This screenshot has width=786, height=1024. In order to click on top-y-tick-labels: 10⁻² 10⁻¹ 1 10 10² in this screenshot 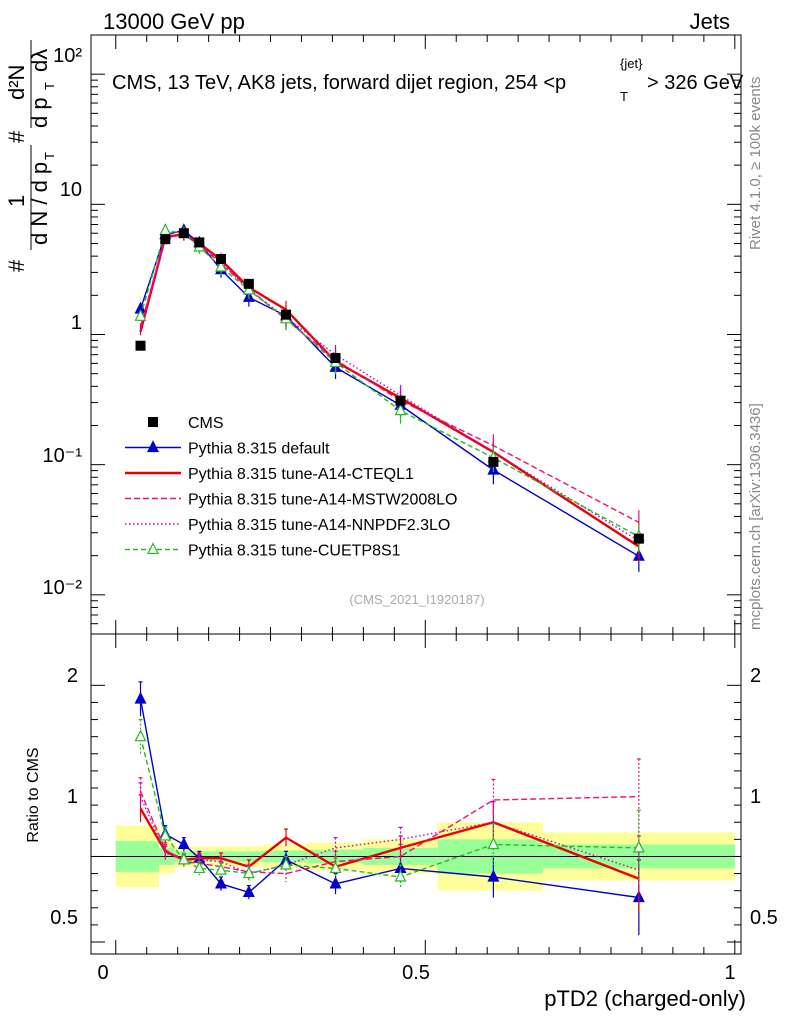, I will do `click(63, 322)`.